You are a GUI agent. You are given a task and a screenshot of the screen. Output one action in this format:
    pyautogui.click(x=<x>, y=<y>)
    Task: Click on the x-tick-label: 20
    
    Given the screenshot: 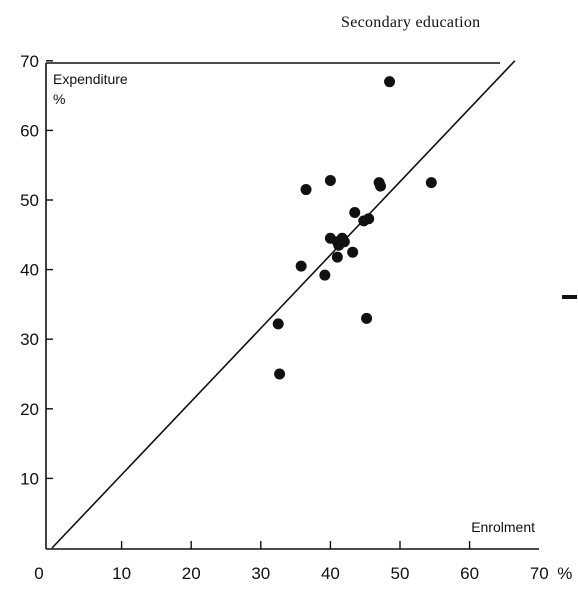 What is the action you would take?
    pyautogui.click(x=191, y=573)
    